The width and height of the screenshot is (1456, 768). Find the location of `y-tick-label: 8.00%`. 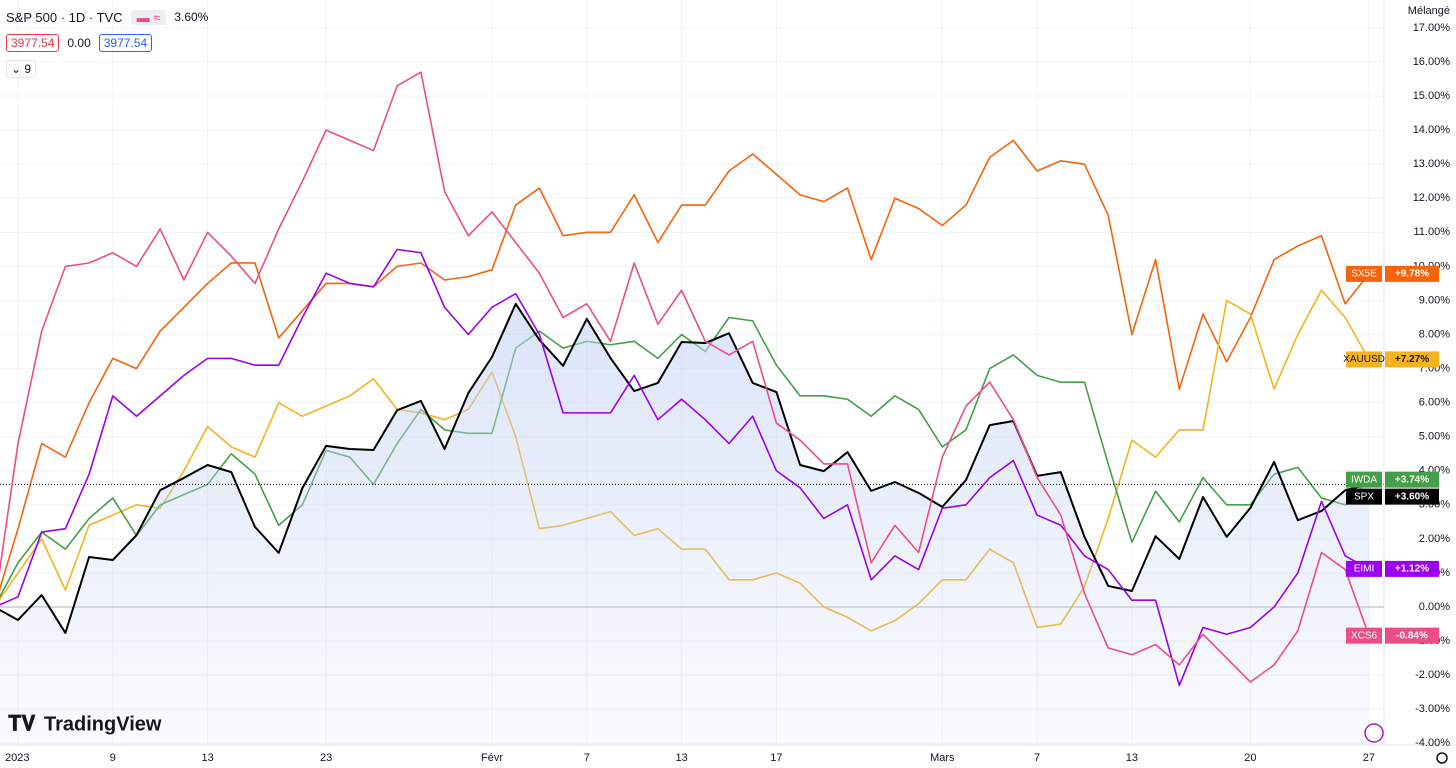

y-tick-label: 8.00% is located at coordinates (1434, 334).